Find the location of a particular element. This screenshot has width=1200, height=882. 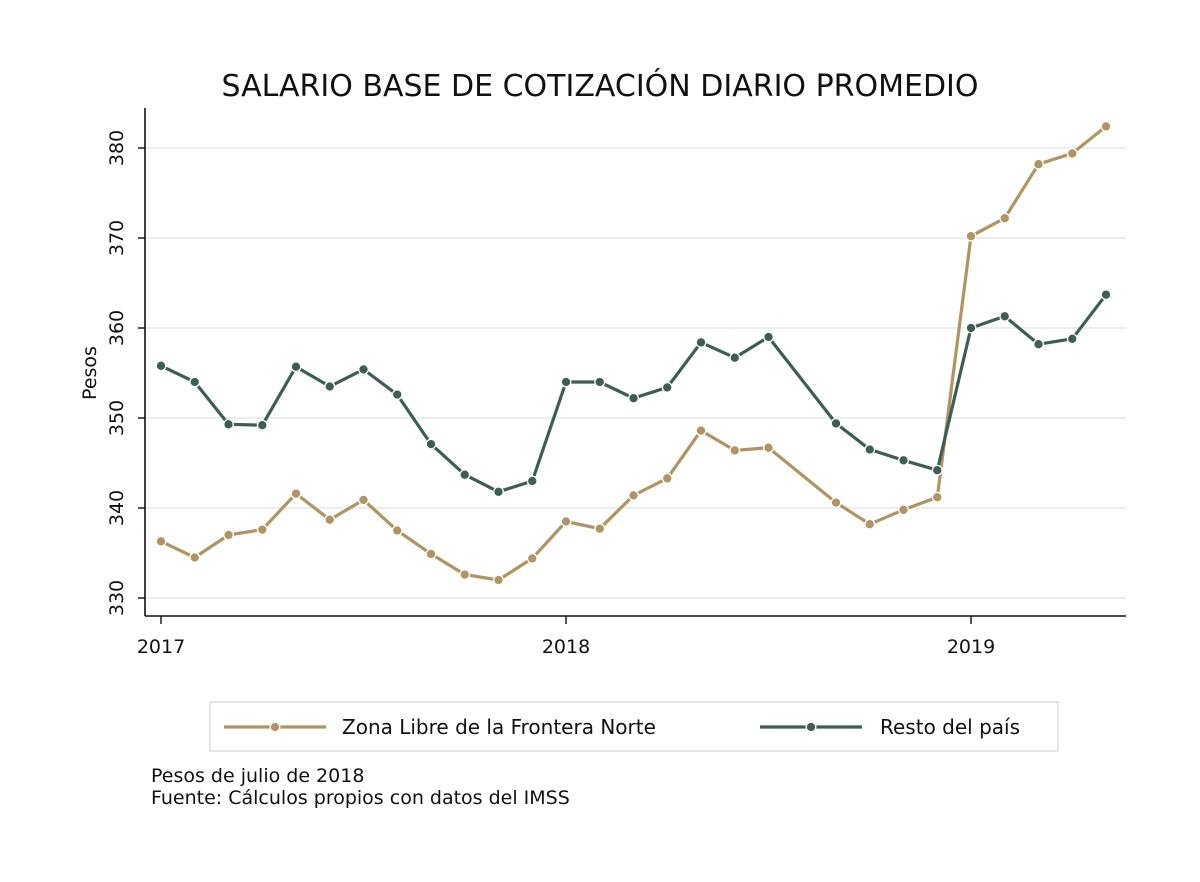

legend-entry-resto-del-pais: Resto del país is located at coordinates (890, 727).